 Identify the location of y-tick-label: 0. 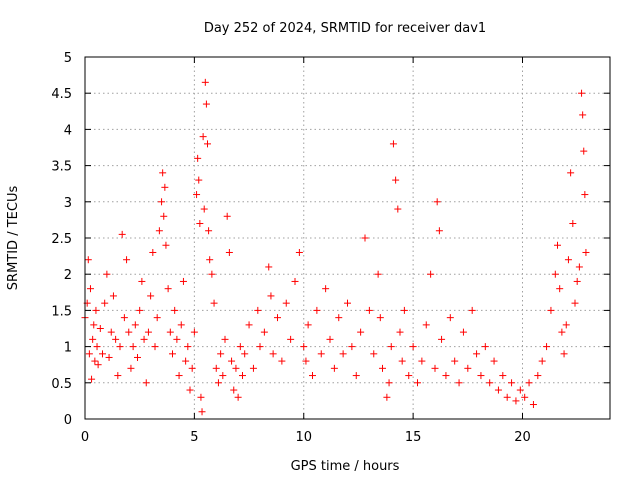
(68, 420).